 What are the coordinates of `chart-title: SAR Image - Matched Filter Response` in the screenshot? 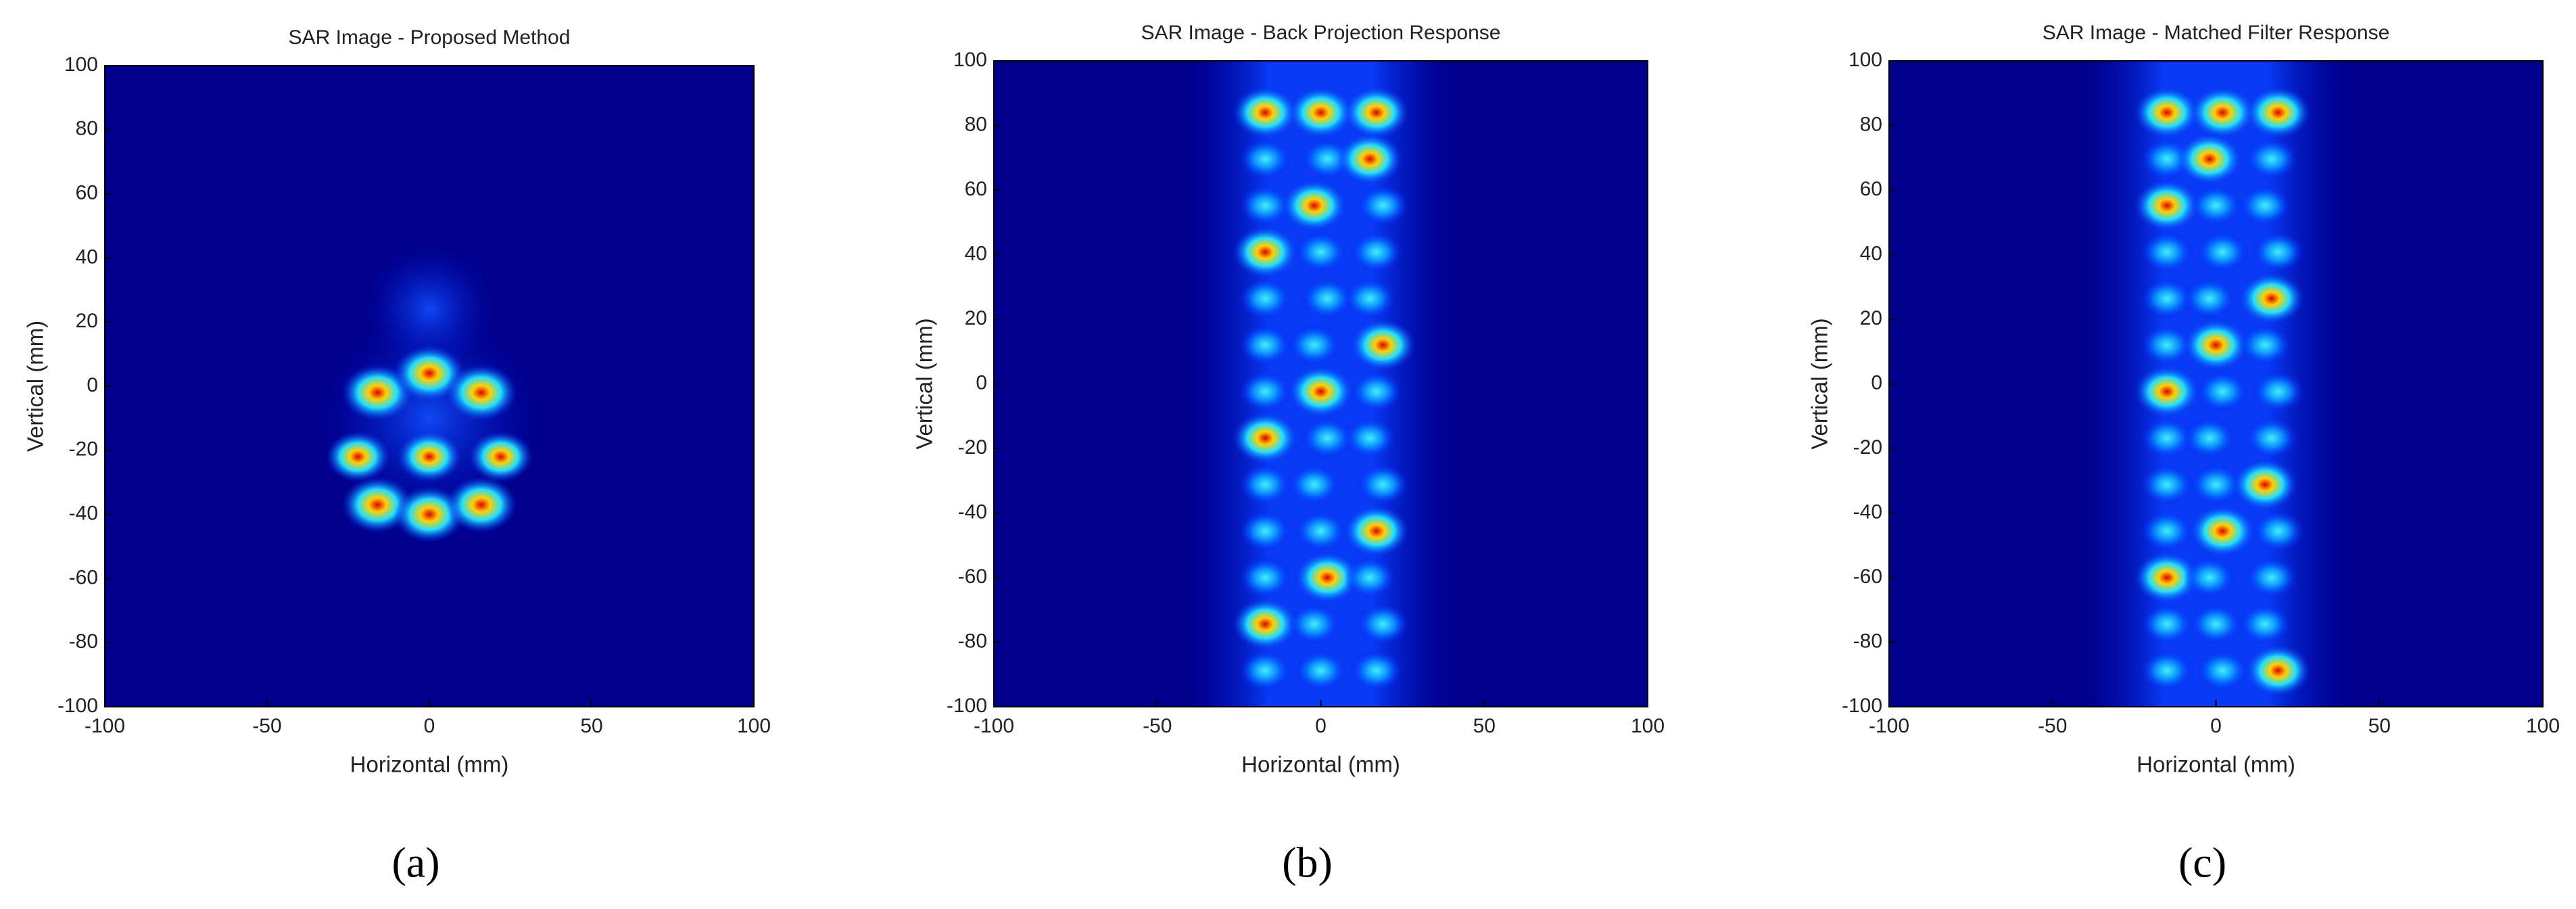 It's located at (2216, 33).